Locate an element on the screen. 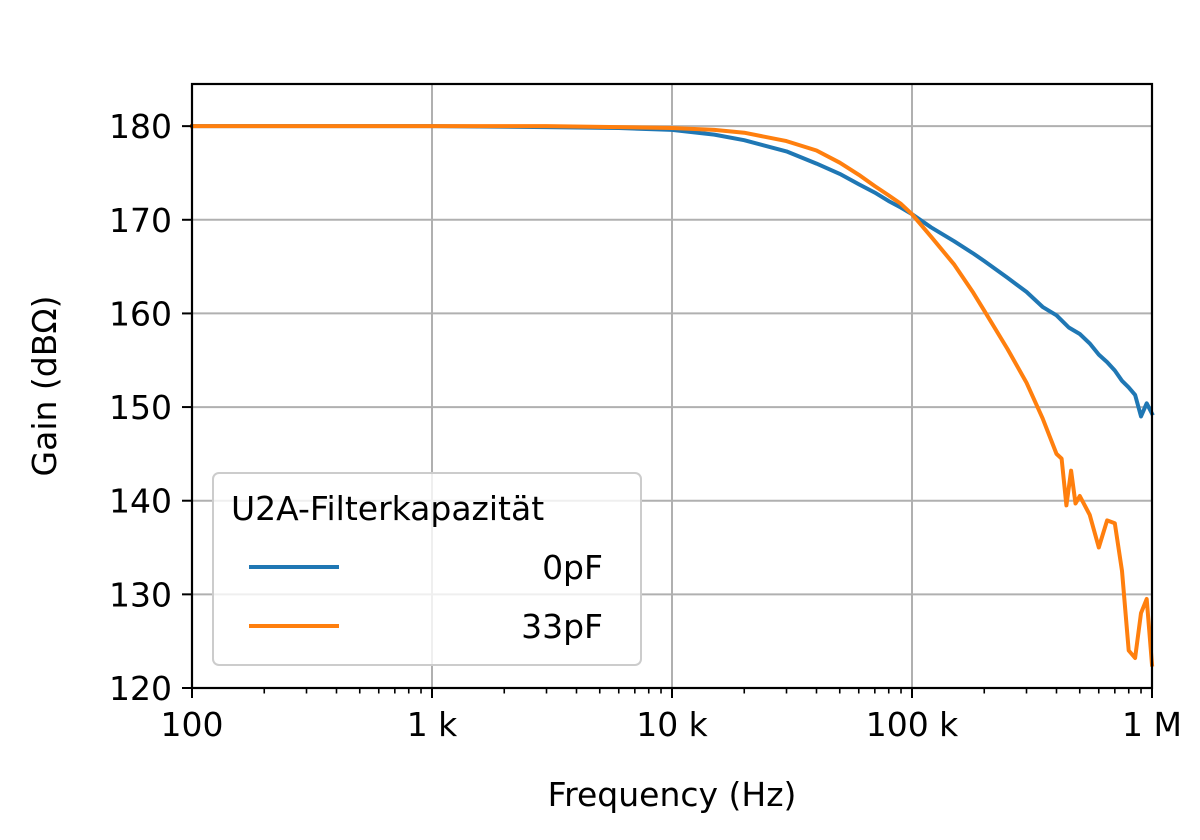  y-tick-label: 120 is located at coordinates (140, 688).